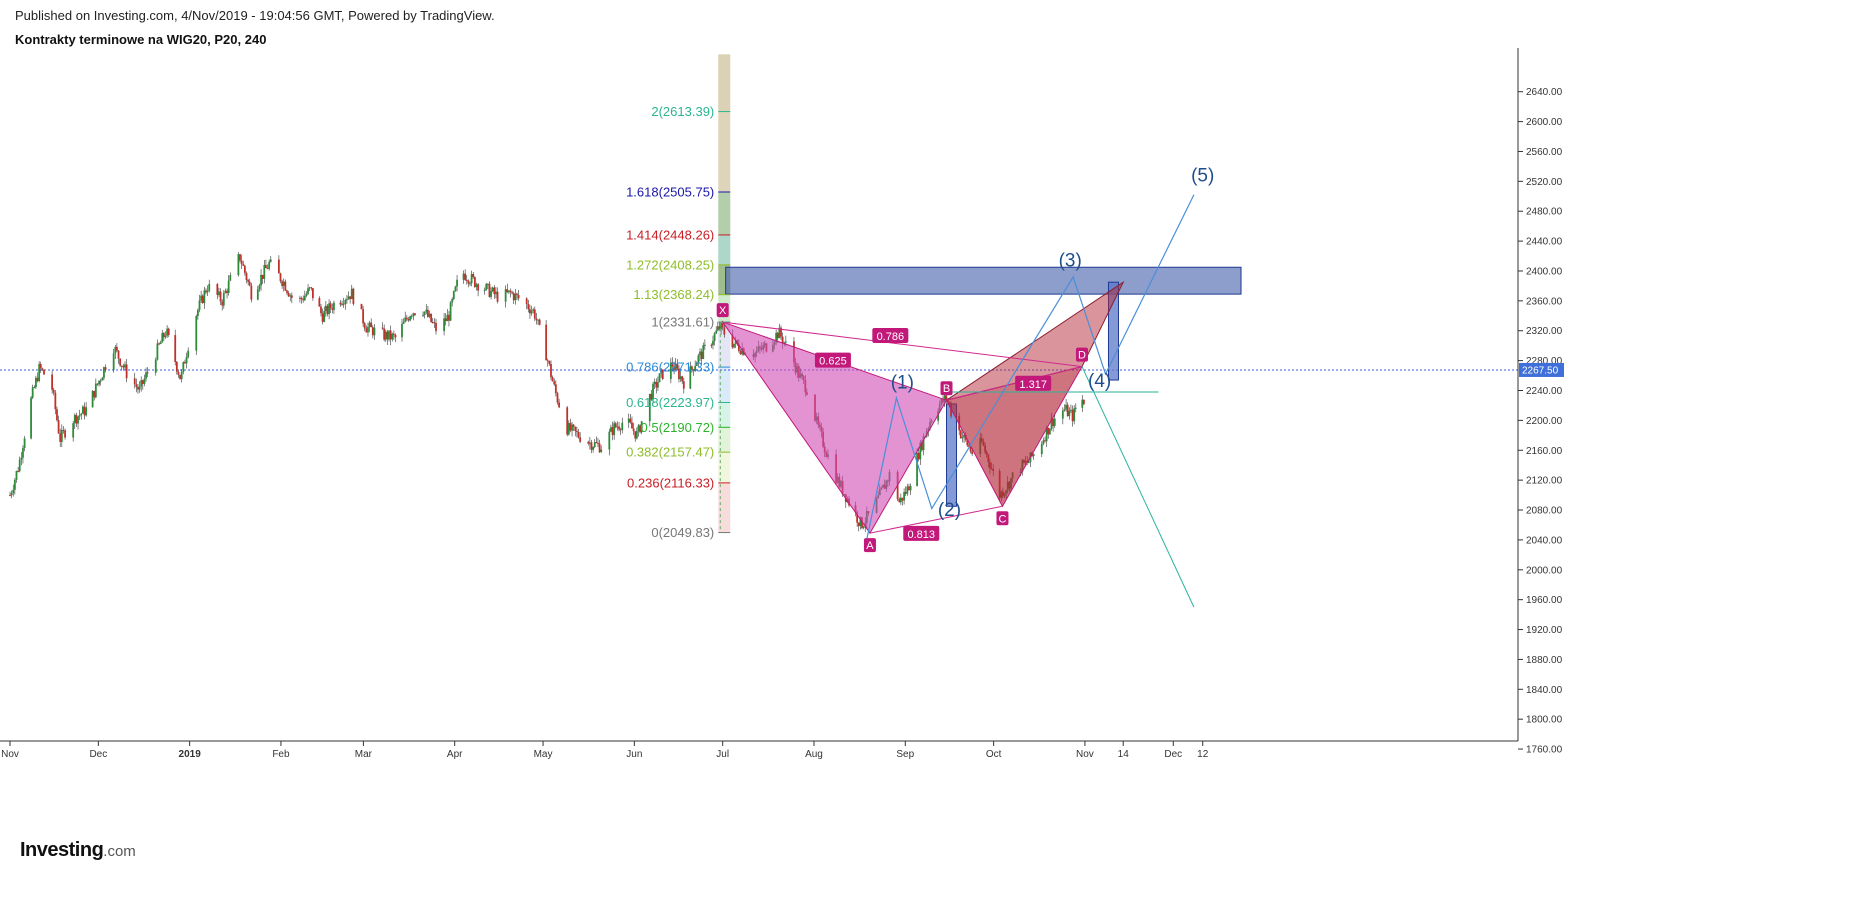 The height and width of the screenshot is (899, 1853). I want to click on fib-level-label: 0.618(2223.97), so click(670, 402).